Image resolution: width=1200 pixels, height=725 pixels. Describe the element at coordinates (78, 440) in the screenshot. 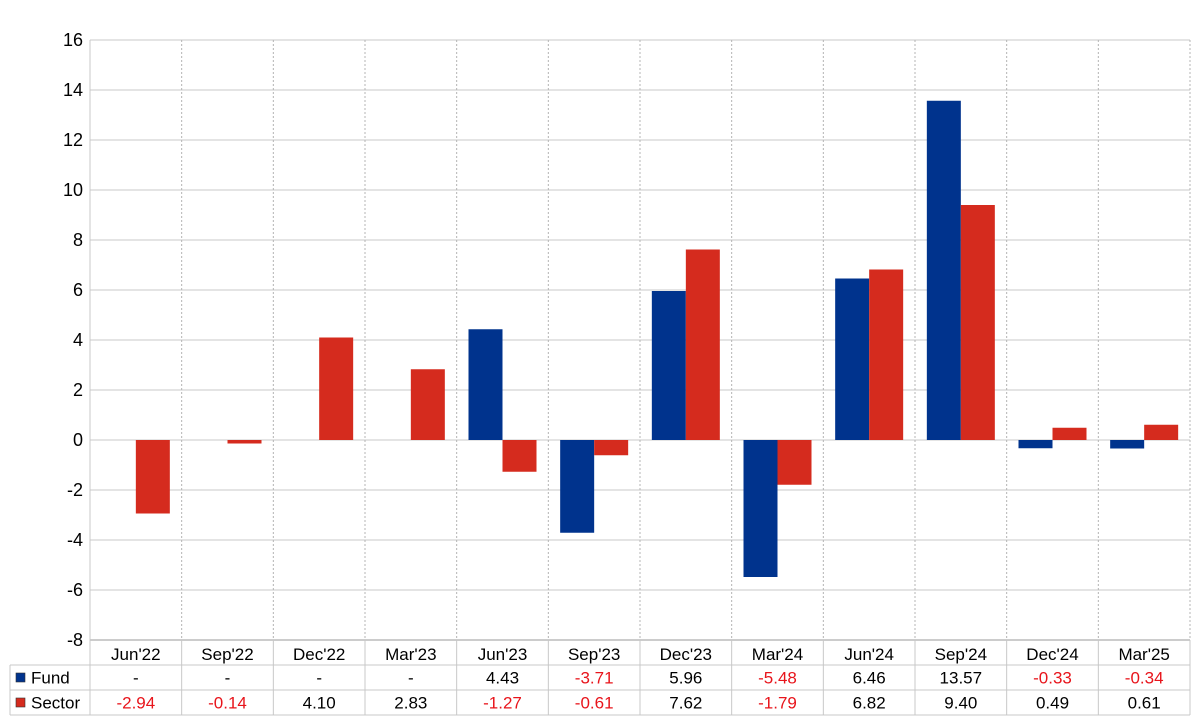

I see `y-tick-label: 0` at that location.